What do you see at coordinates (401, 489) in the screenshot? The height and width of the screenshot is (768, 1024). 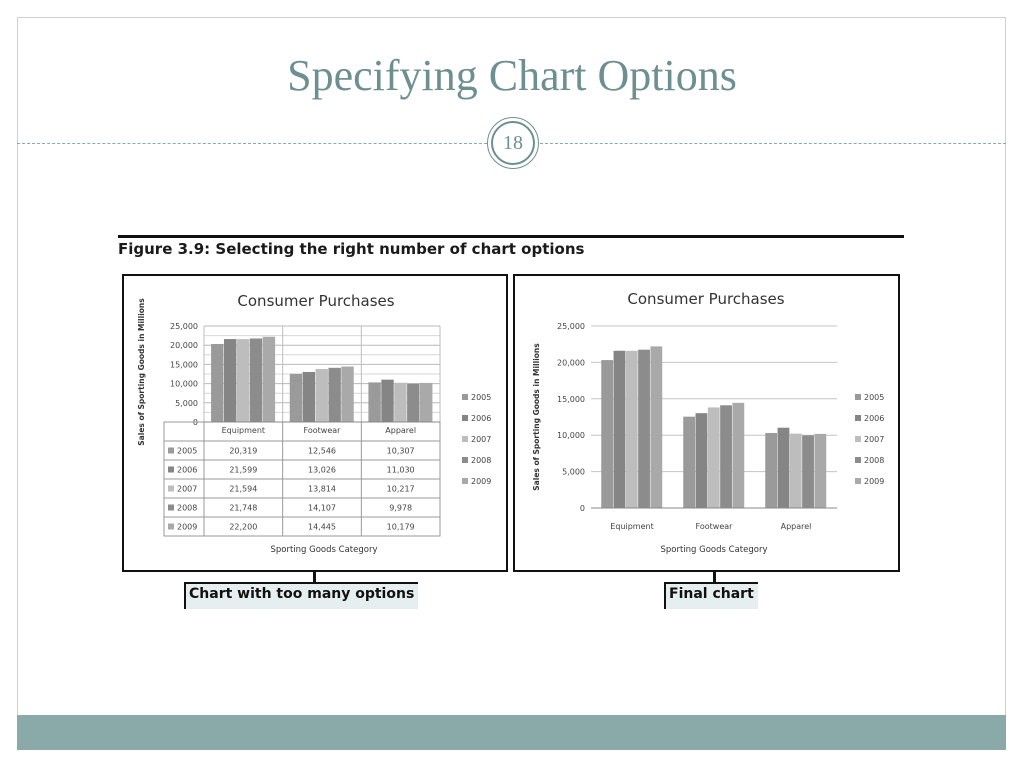 I see `data-table-cell: 10,217` at bounding box center [401, 489].